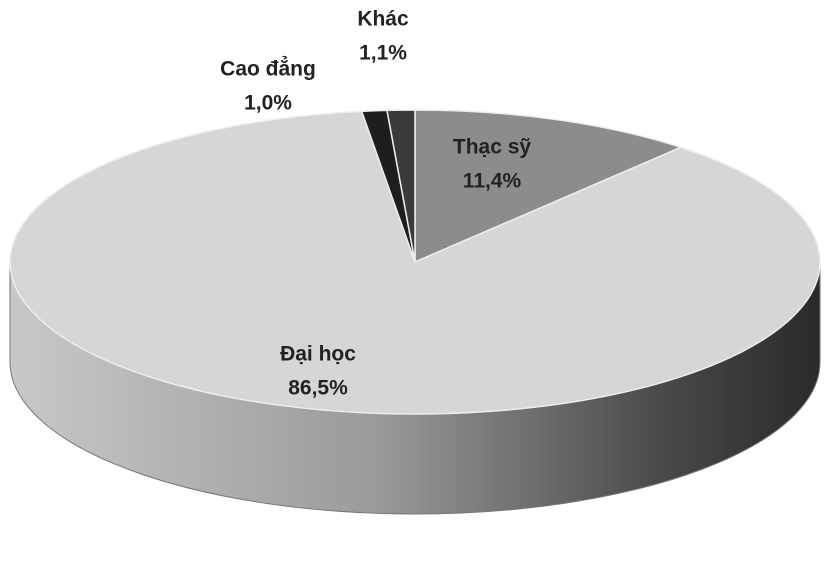  Describe the element at coordinates (318, 388) in the screenshot. I see `value-label: 86,5%` at that location.